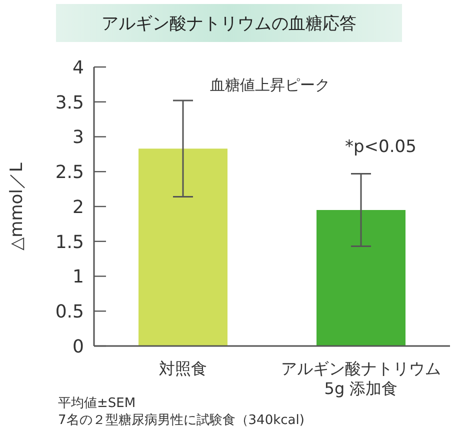  What do you see at coordinates (78, 207) in the screenshot?
I see `y-tick-label: 2` at bounding box center [78, 207].